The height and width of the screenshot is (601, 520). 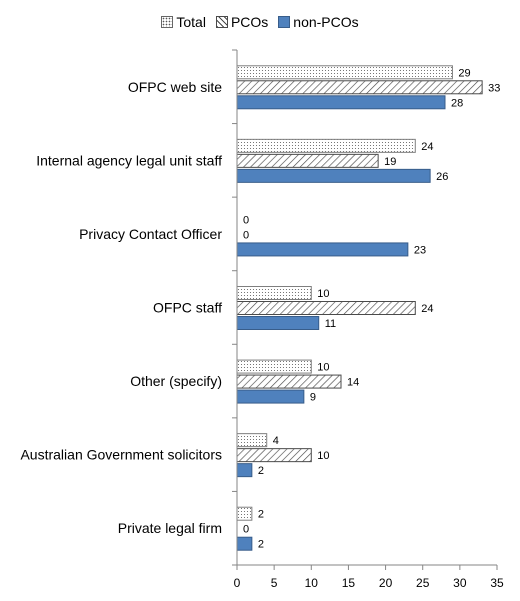 I want to click on data-label: 11, so click(x=330, y=324).